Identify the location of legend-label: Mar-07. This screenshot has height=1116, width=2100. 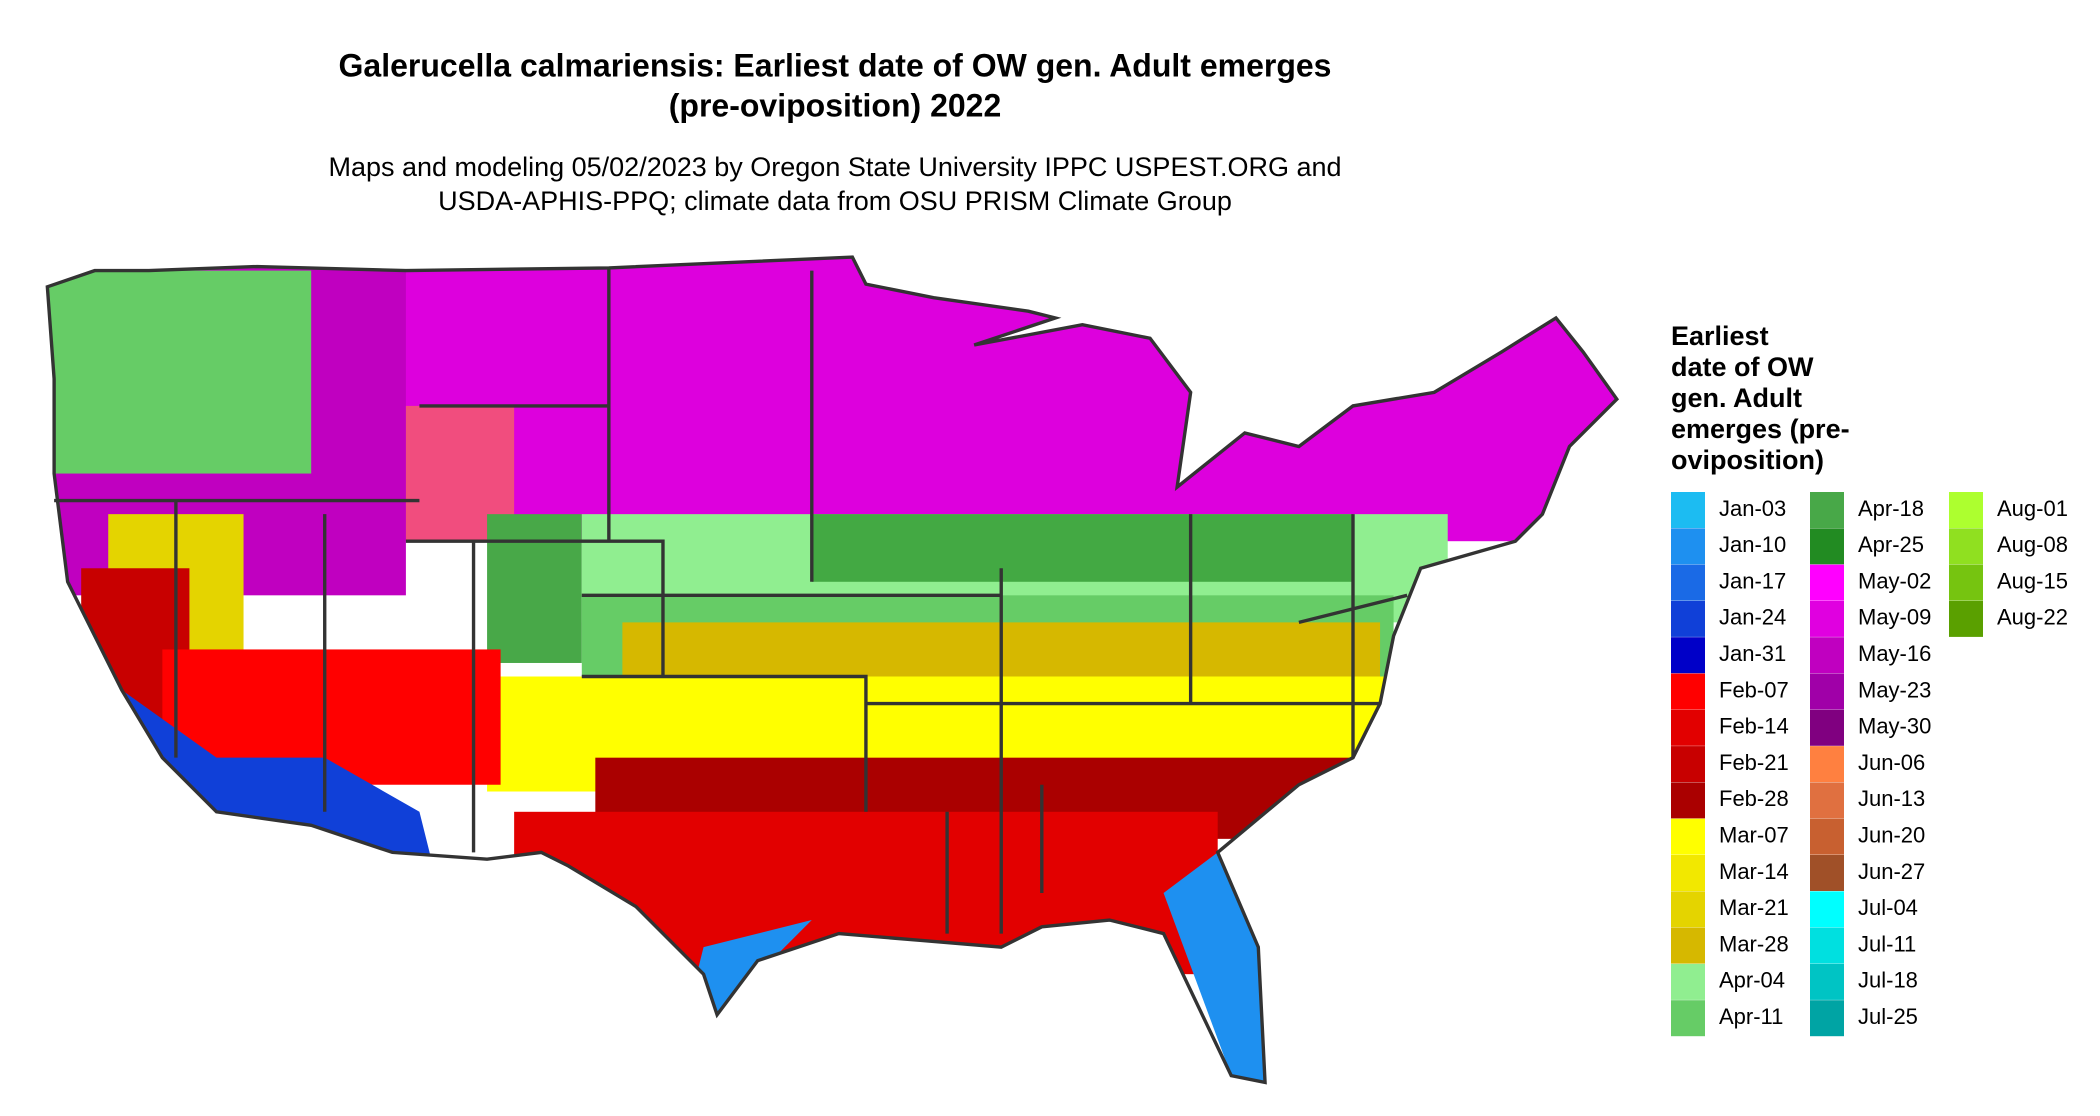
(1754, 835).